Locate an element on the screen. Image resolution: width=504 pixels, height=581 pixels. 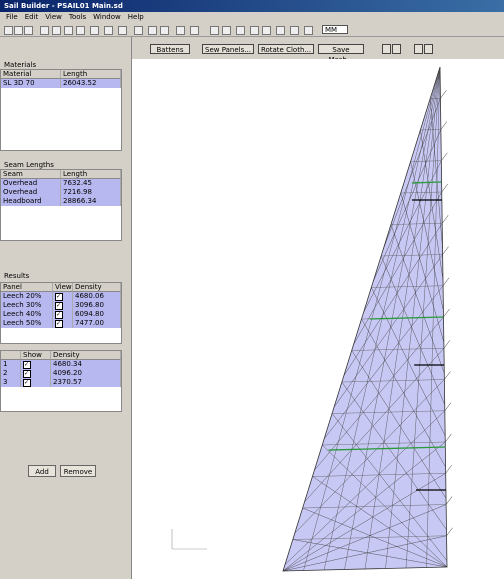
table-row: 3✓2370.57 is located at coordinates (61, 382).